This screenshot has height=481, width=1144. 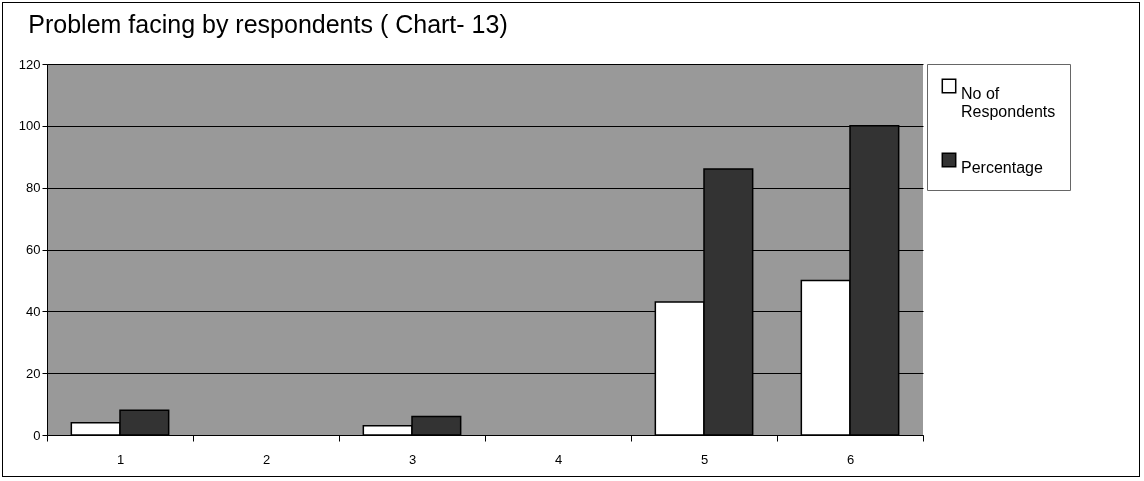 What do you see at coordinates (558, 459) in the screenshot?
I see `x-tick-label: 4` at bounding box center [558, 459].